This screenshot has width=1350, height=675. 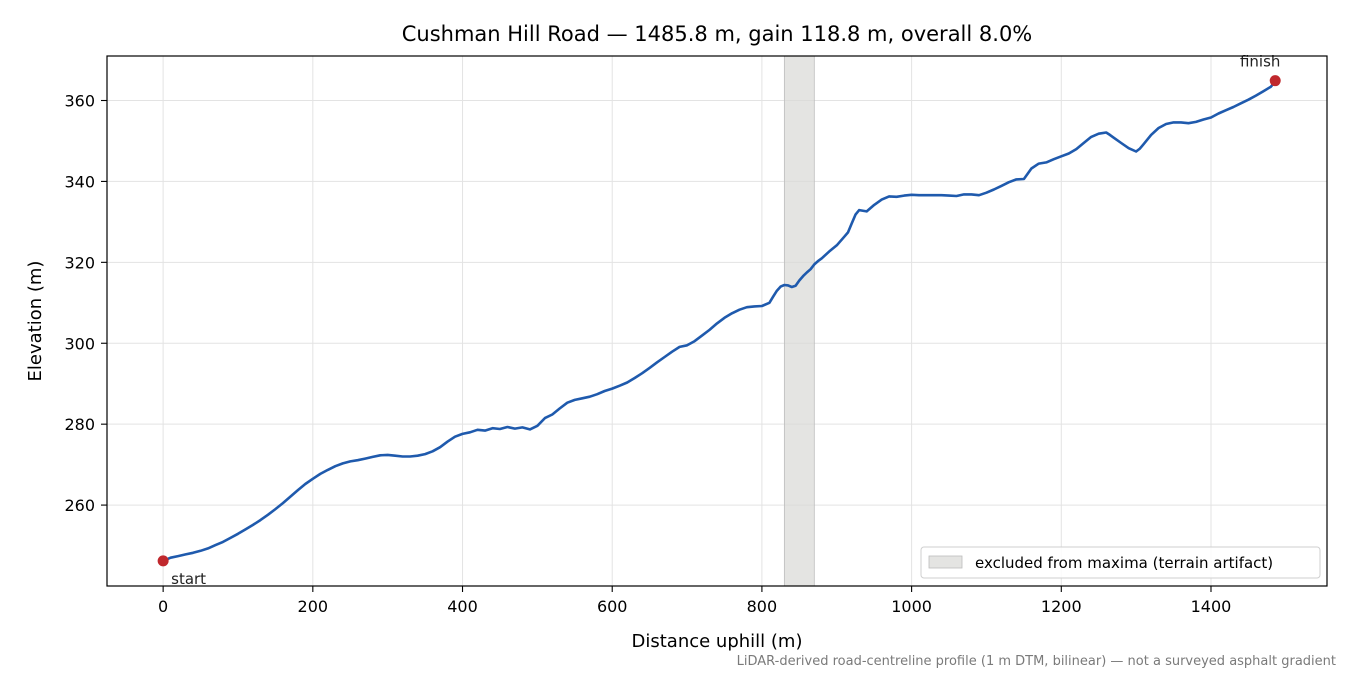 I want to click on x-tick-label: 0, so click(x=163, y=606).